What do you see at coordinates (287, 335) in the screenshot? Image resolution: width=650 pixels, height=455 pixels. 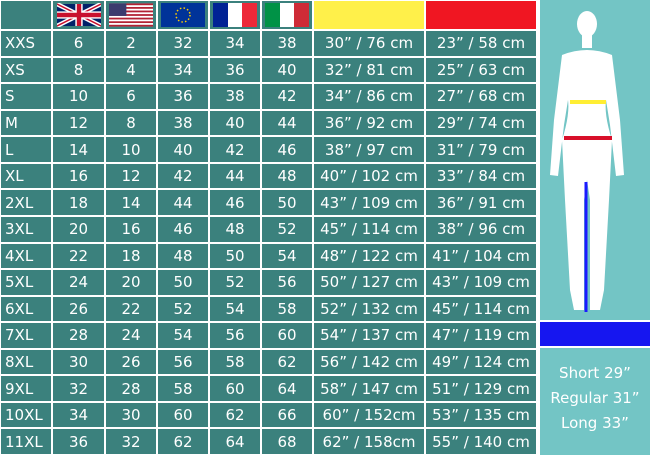 I see `it-cell: 60` at bounding box center [287, 335].